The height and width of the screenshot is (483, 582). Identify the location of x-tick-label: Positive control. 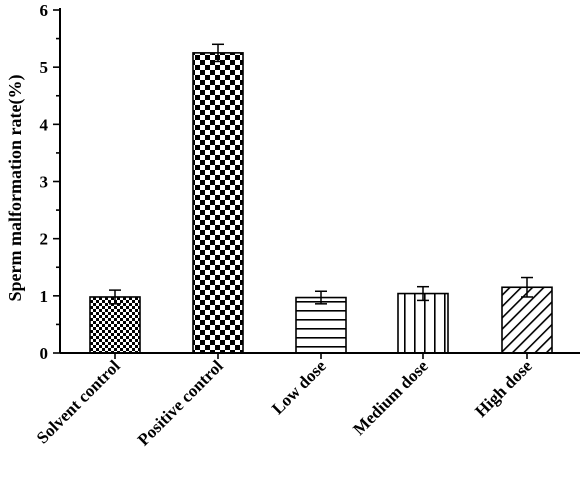
(180, 402).